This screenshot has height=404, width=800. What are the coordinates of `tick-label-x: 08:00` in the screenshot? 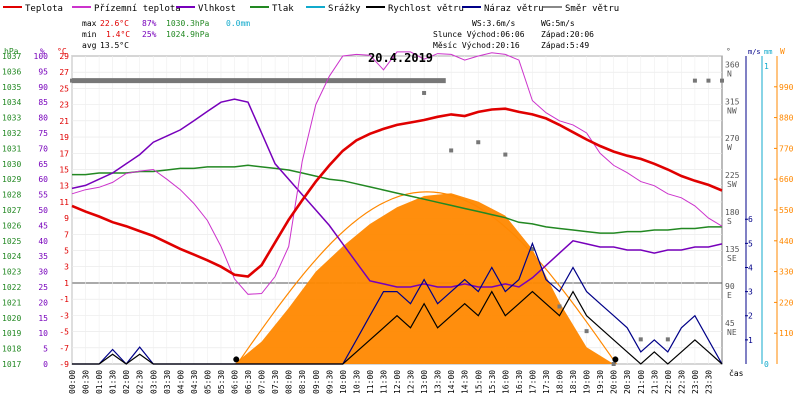 It's located at (289, 382).